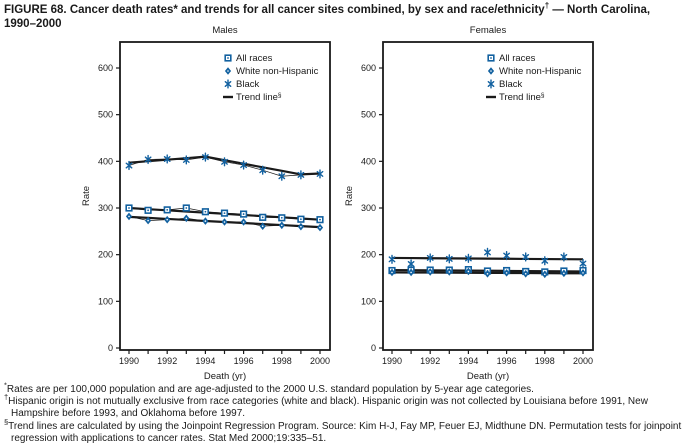 This screenshot has height=448, width=686. Describe the element at coordinates (6, 422) in the screenshot. I see `footnote-symbol: §` at that location.